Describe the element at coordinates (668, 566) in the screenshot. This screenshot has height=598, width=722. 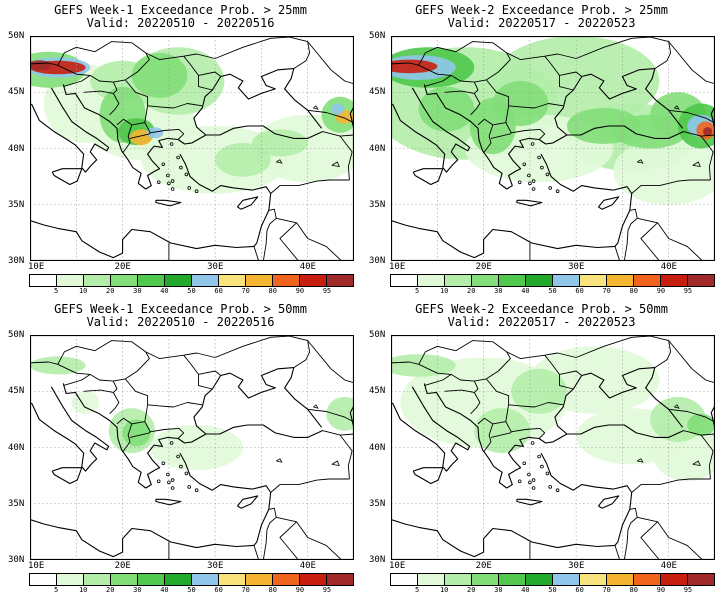
I see `longitude-label: 40E` at that location.